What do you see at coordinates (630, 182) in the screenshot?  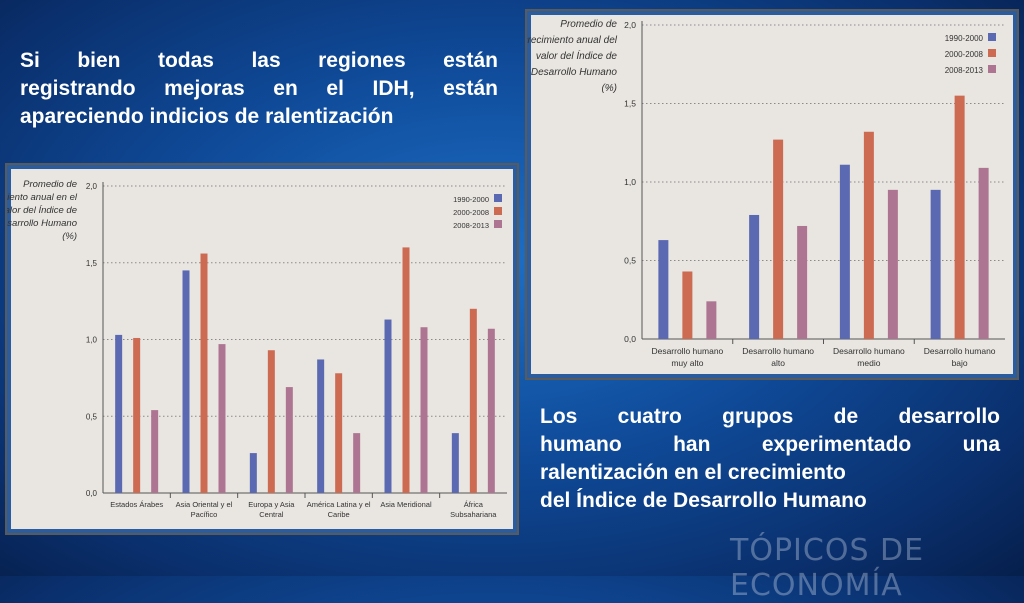 I see `hdi-ytick-label: 1,0` at bounding box center [630, 182].